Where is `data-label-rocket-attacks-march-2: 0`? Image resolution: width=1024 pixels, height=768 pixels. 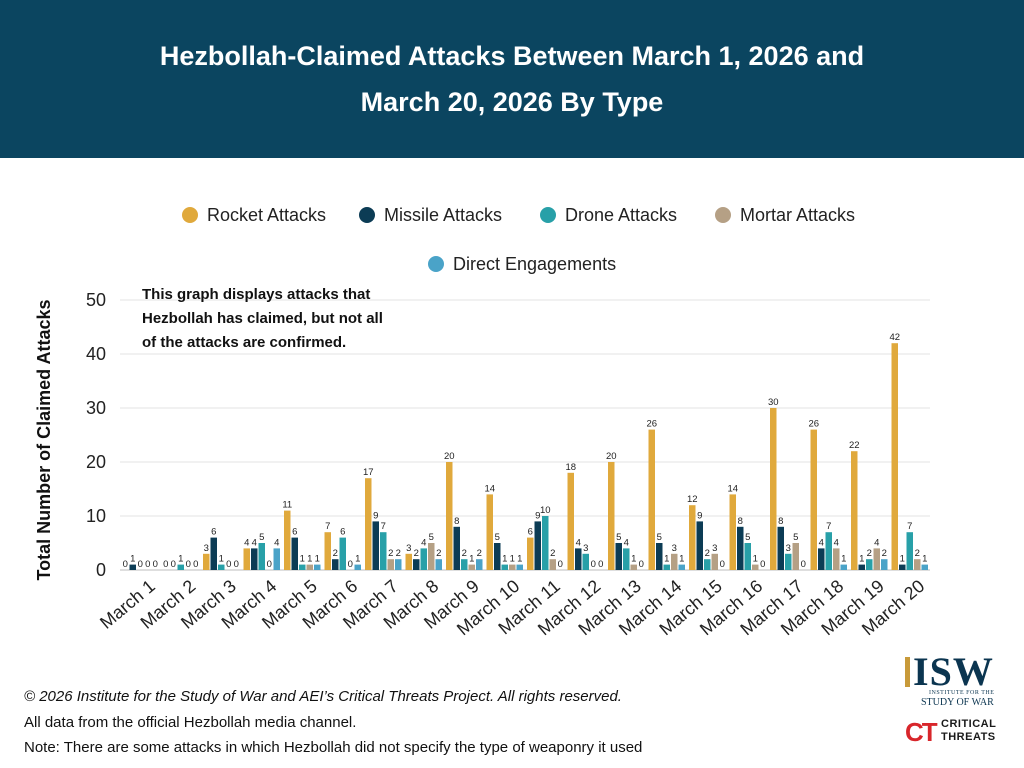
data-label-rocket-attacks-march-2: 0 is located at coordinates (165, 564).